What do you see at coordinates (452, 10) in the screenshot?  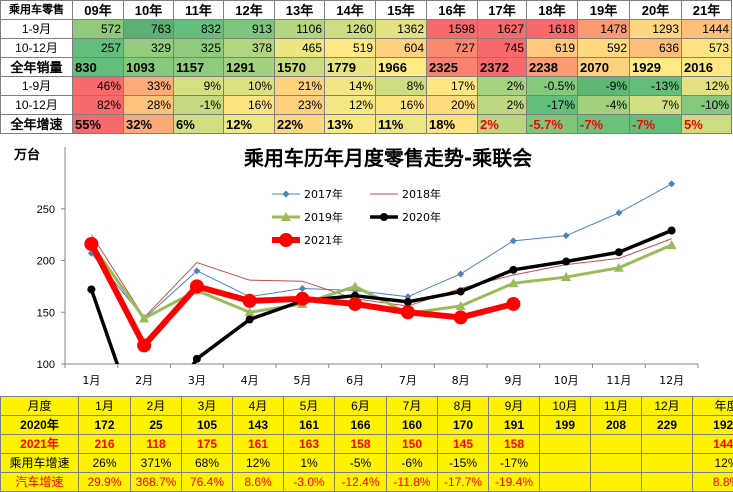 I see `year-header-cell: 16年` at bounding box center [452, 10].